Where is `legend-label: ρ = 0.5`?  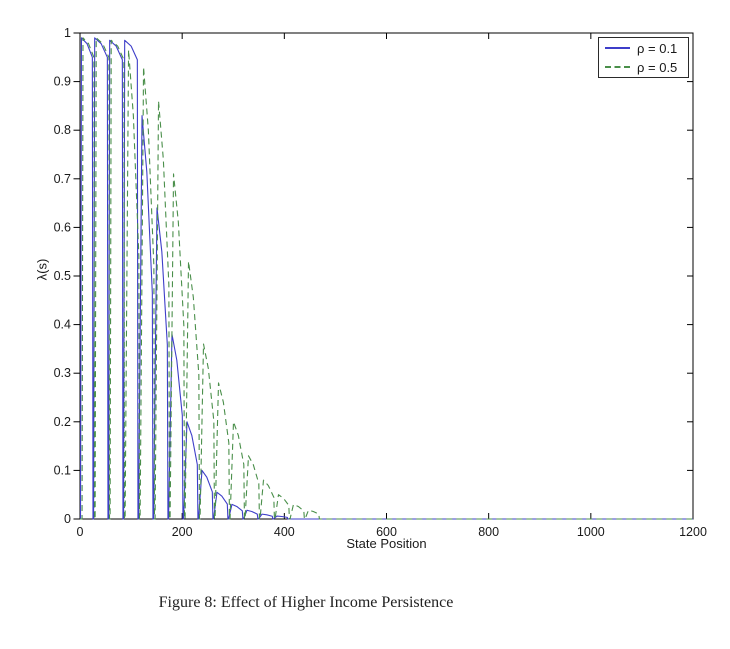 legend-label: ρ = 0.5 is located at coordinates (657, 67).